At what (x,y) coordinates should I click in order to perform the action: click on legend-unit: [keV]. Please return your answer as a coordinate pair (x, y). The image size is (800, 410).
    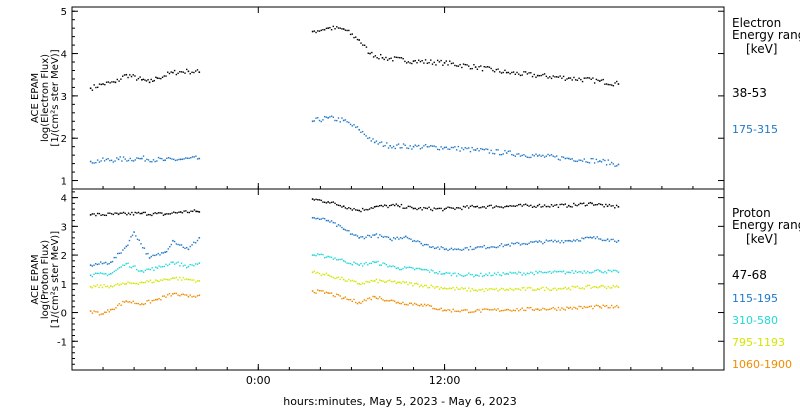
    Looking at the image, I should click on (761, 239).